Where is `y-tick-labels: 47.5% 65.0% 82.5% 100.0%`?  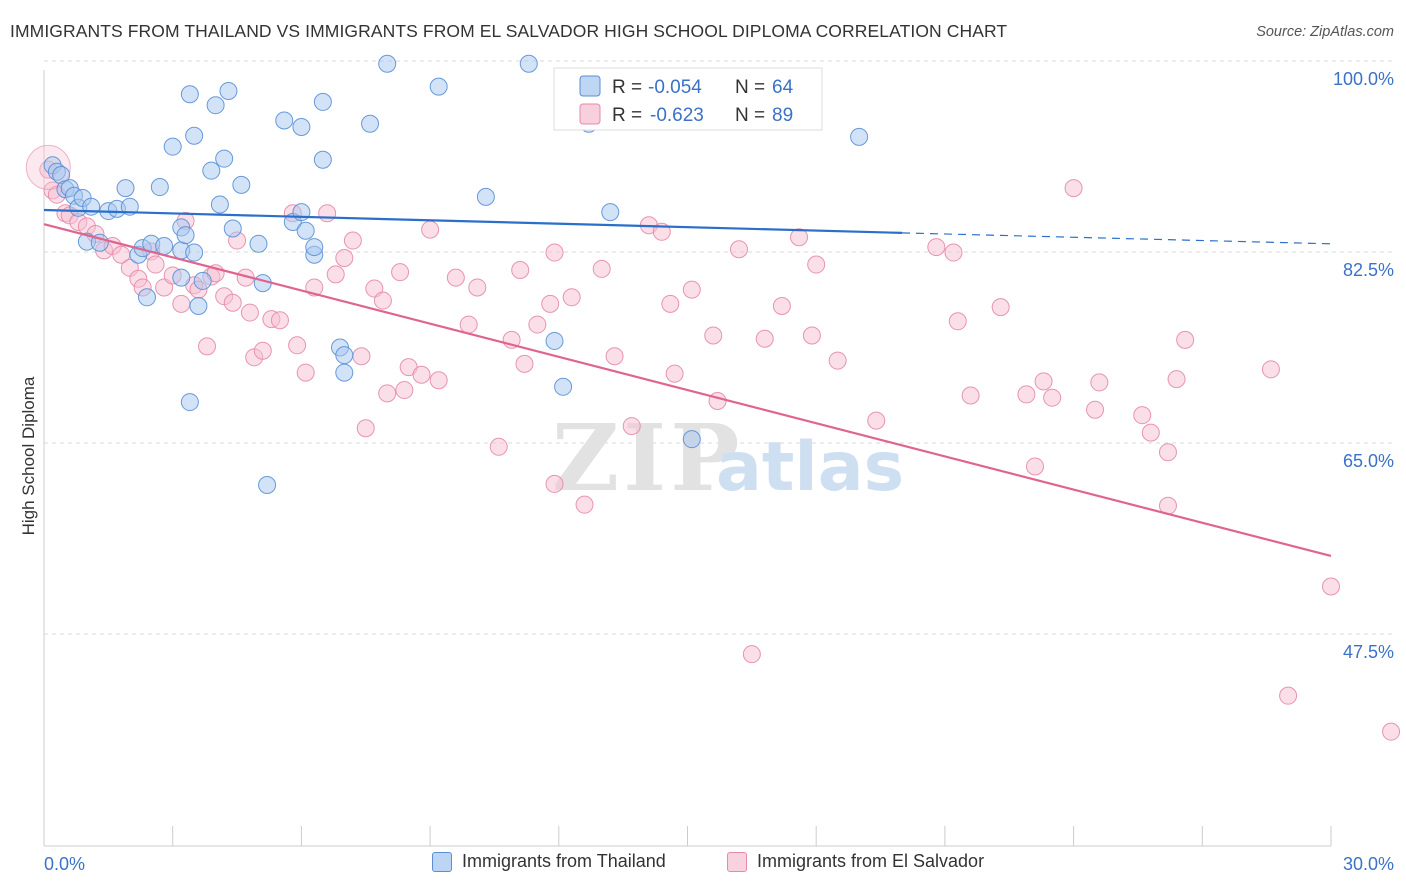
y-tick-labels: 47.5% 65.0% 82.5% 100.0% is located at coordinates (1363, 365).